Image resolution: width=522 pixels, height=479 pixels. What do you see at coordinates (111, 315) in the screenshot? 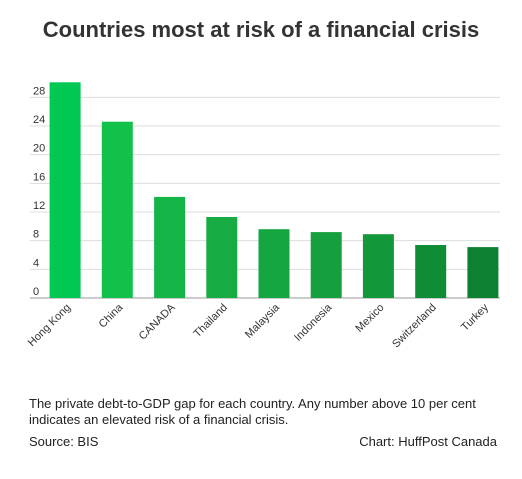
I see `x-category-label: China` at bounding box center [111, 315].